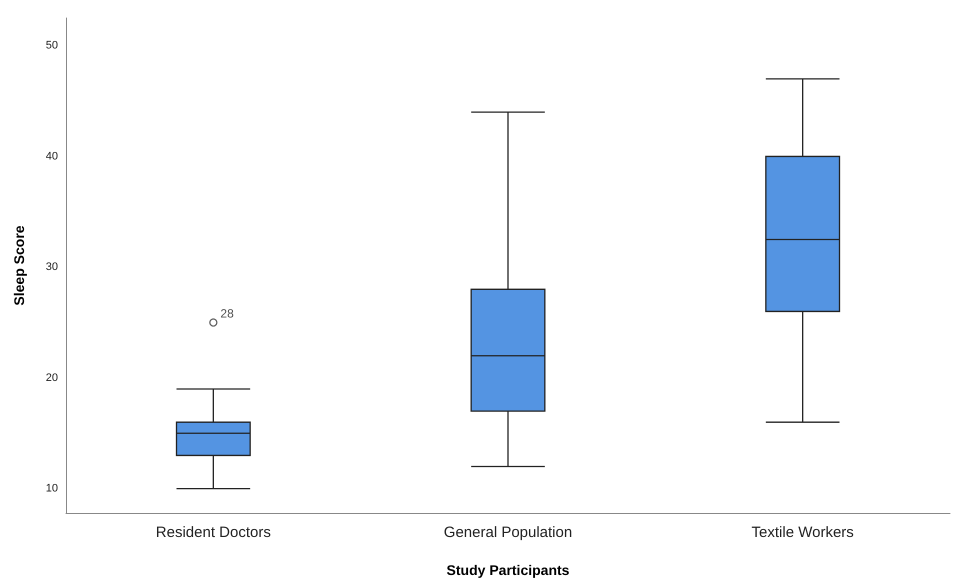  Describe the element at coordinates (52, 267) in the screenshot. I see `y-tick-label: 30` at that location.